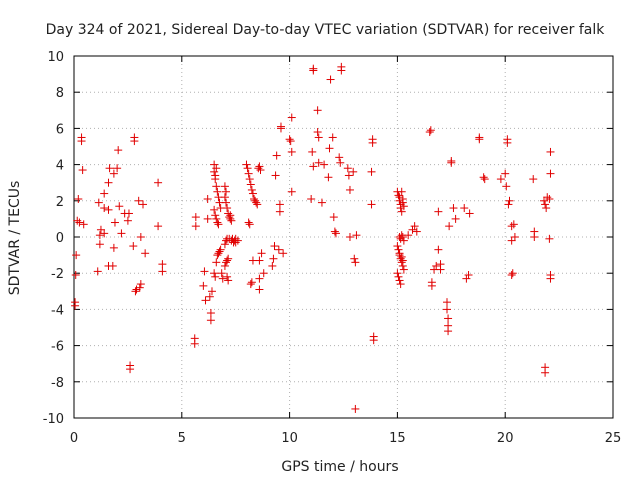  What do you see at coordinates (289, 438) in the screenshot?
I see `x-tick-label: 10` at bounding box center [289, 438].